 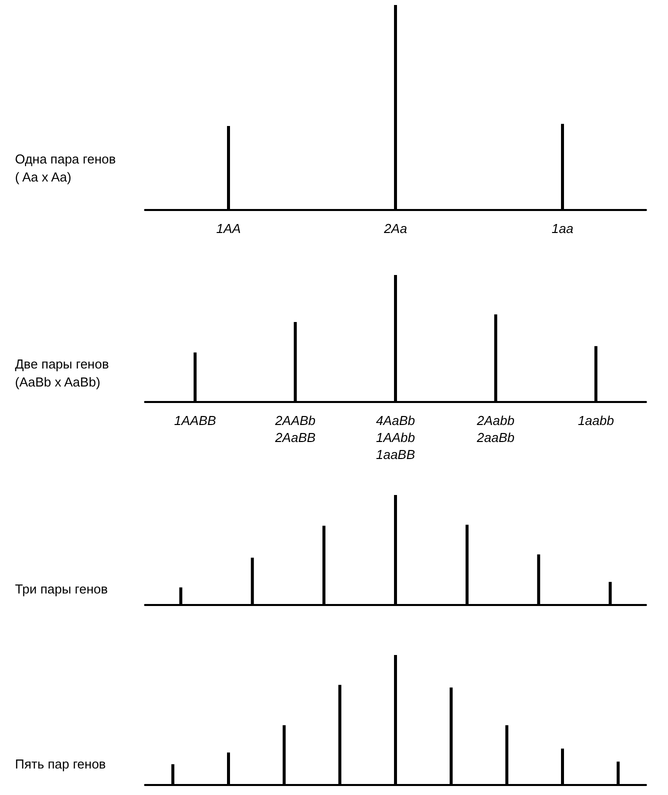 What do you see at coordinates (228, 228) in the screenshot?
I see `x-tick-label: 1AA` at bounding box center [228, 228].